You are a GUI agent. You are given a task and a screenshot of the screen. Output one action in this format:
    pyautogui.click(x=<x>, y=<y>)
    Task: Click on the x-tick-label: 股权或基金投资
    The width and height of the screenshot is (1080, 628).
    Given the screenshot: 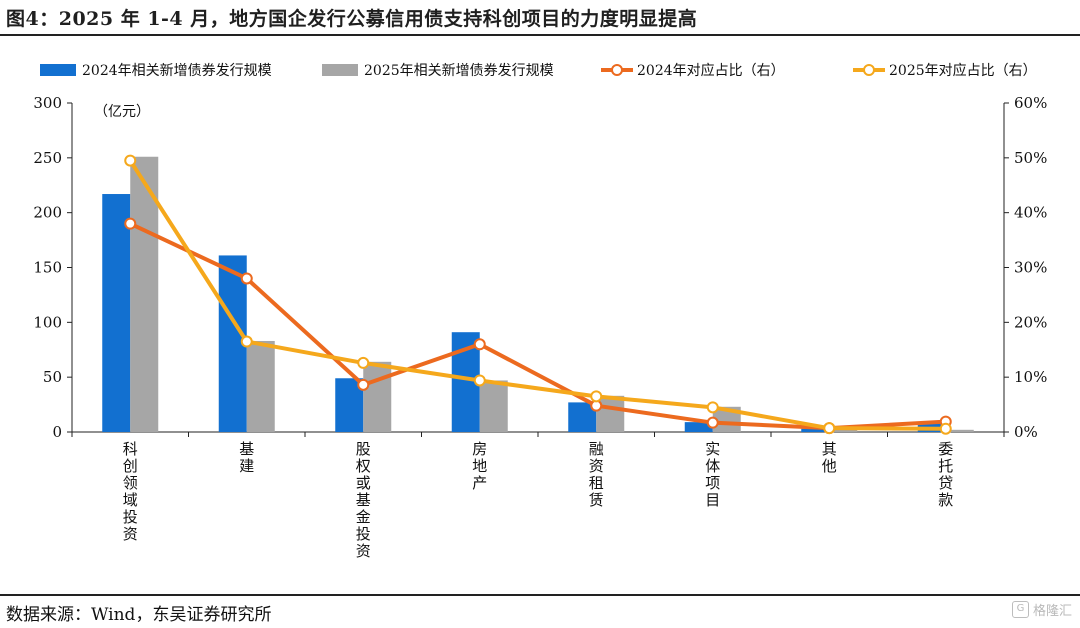 What is the action you would take?
    pyautogui.click(x=363, y=500)
    